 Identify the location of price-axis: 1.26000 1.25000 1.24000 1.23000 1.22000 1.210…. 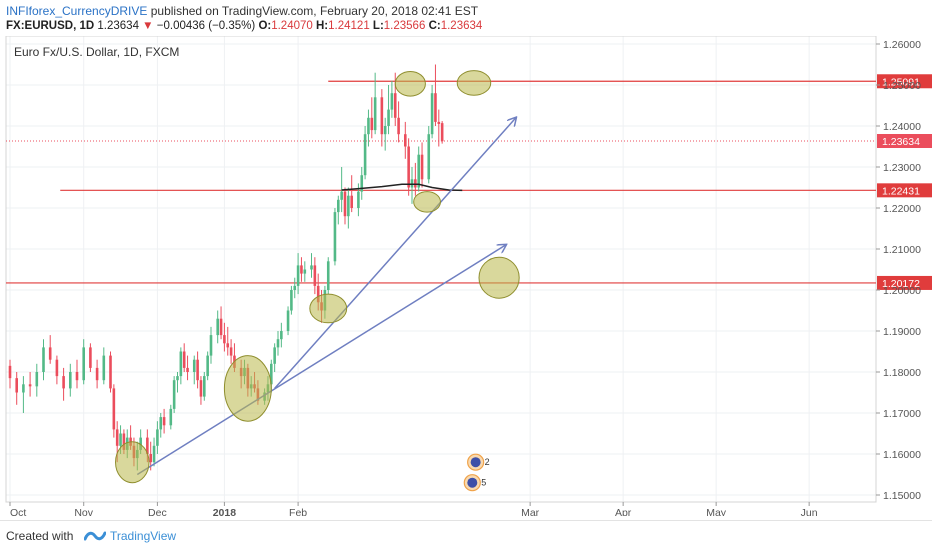
(898, 270).